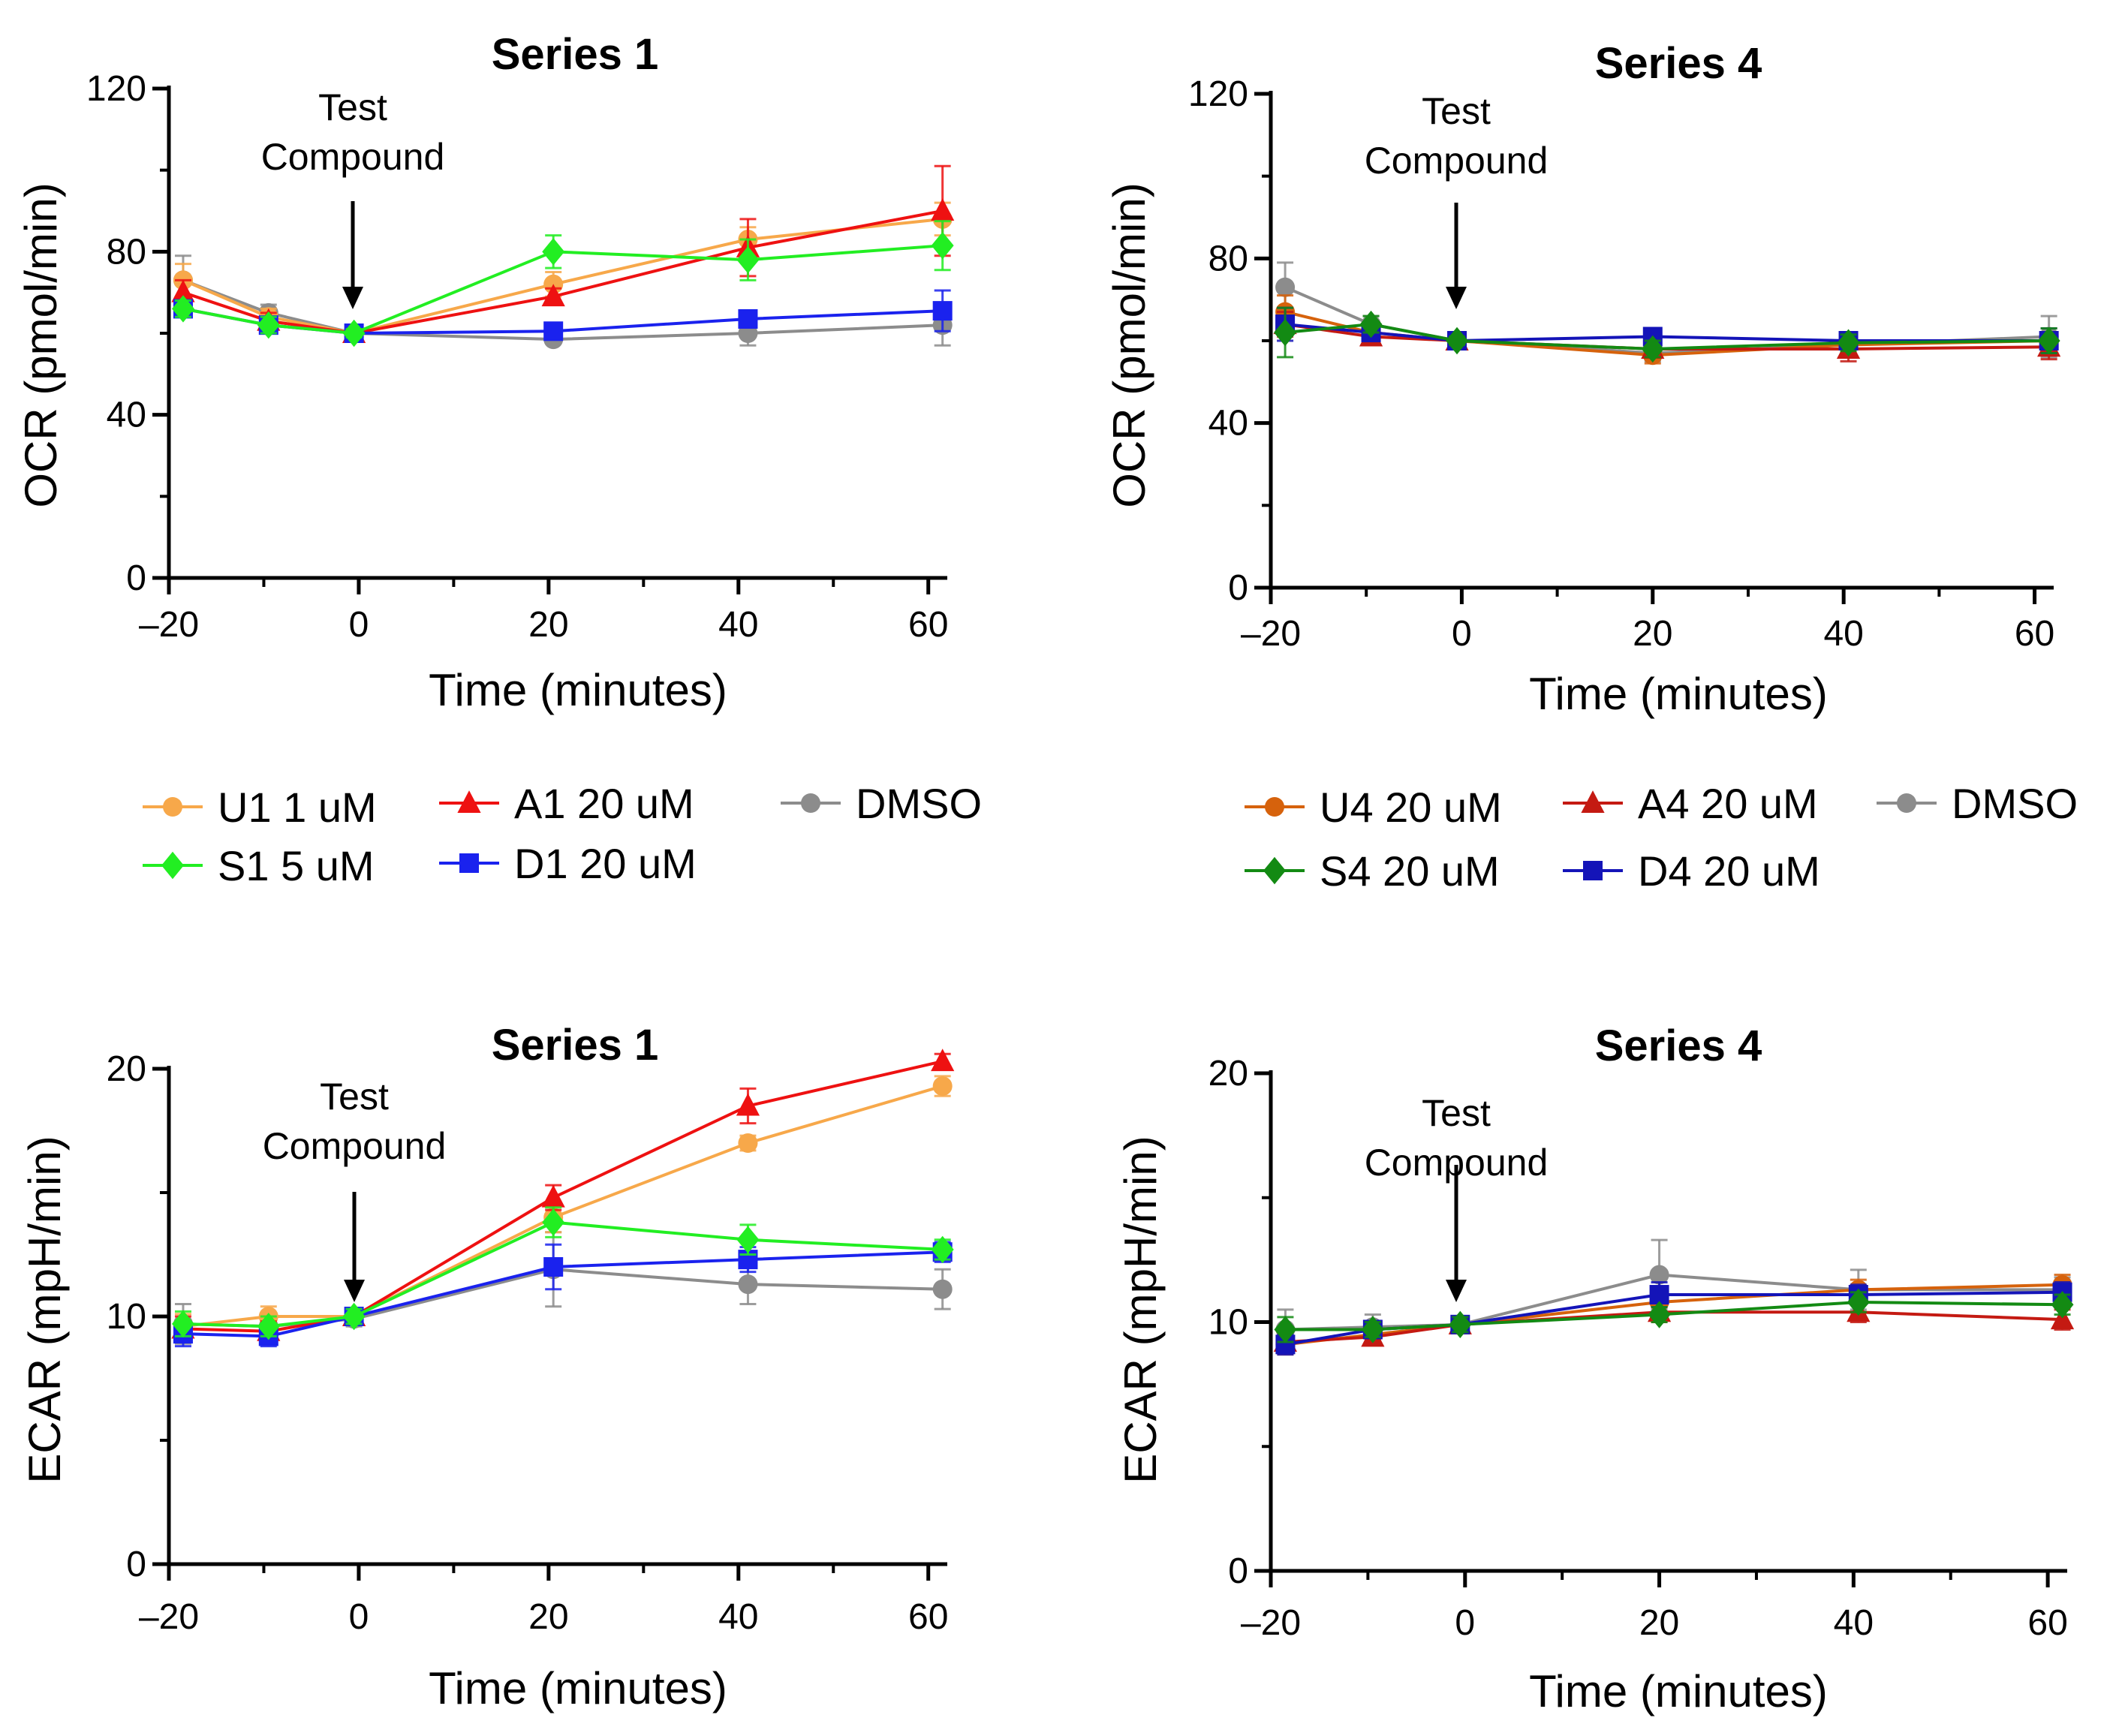 This screenshot has height=1736, width=2116. Describe the element at coordinates (1691, 871) in the screenshot. I see `legend-item-D4: D4 20 uM` at that location.